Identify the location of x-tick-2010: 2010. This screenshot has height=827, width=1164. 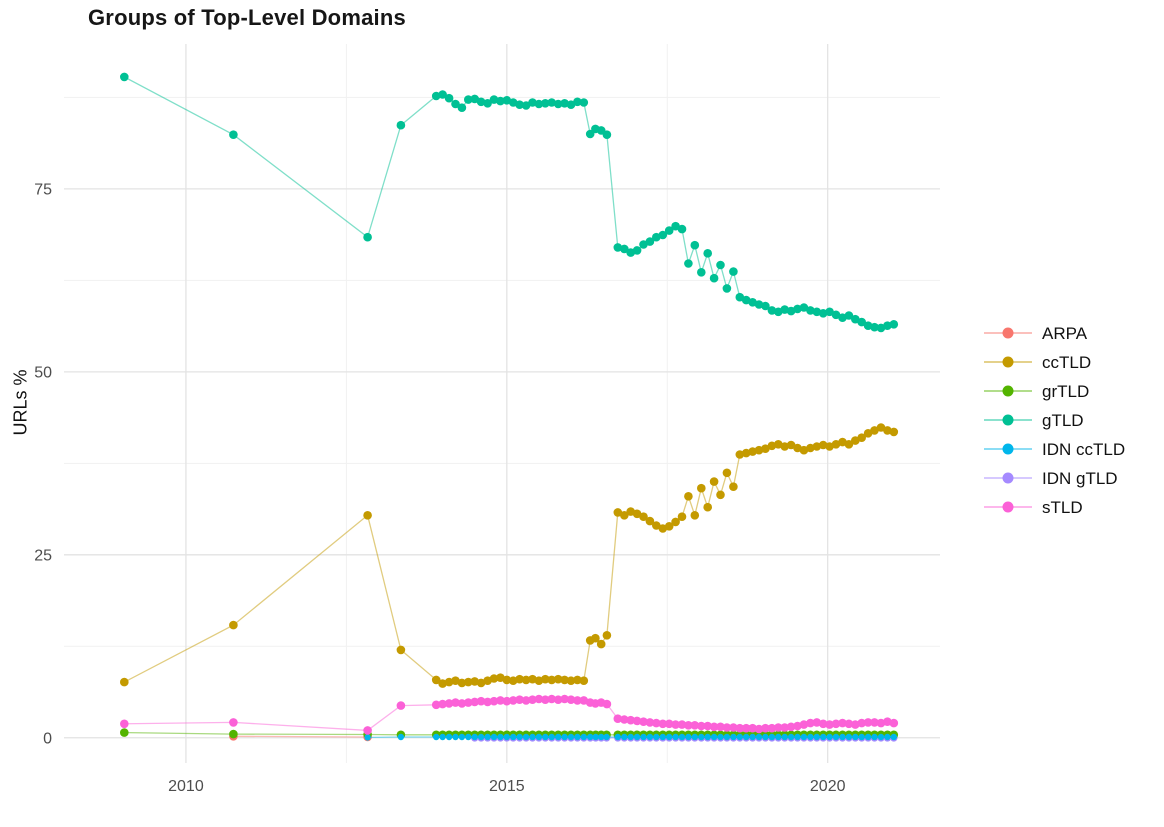
(186, 786).